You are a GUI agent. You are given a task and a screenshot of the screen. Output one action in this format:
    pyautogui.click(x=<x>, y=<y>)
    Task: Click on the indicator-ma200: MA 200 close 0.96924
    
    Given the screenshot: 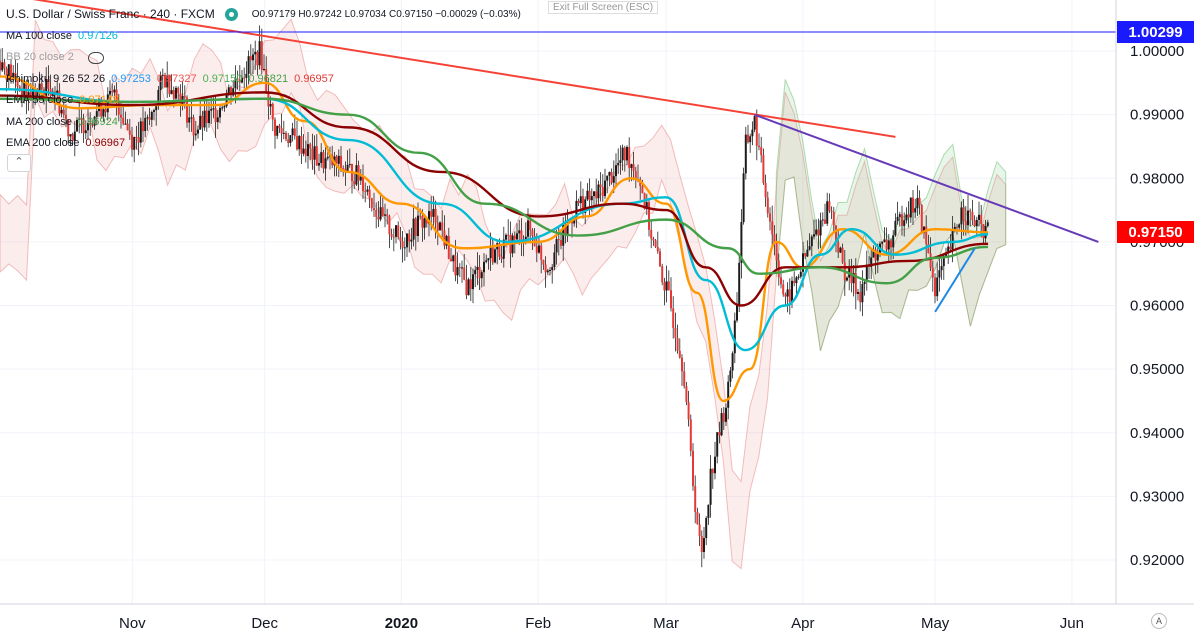 What is the action you would take?
    pyautogui.click(x=263, y=123)
    